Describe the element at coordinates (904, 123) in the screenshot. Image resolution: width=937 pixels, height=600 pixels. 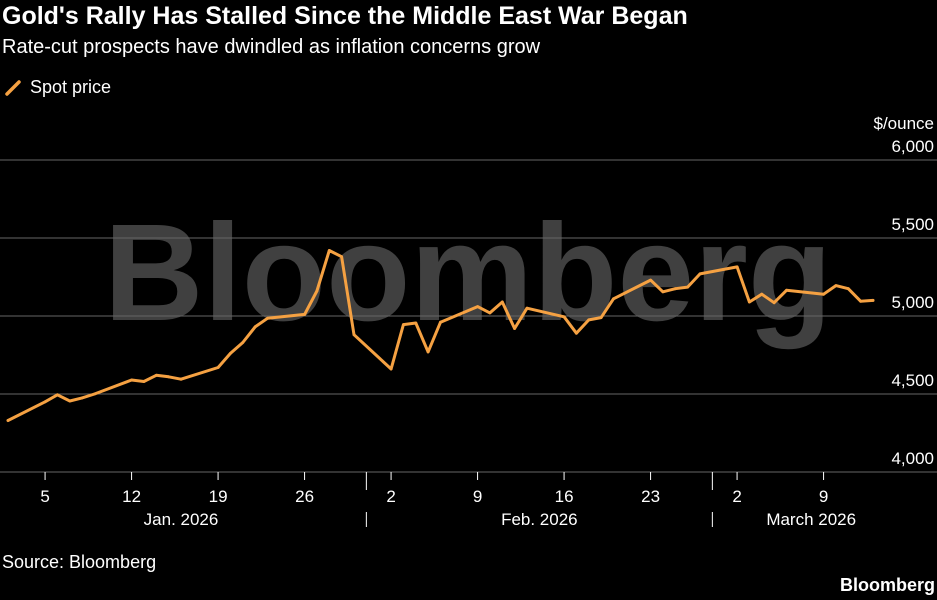
I see `y-axis-unit-label: $/ounce` at that location.